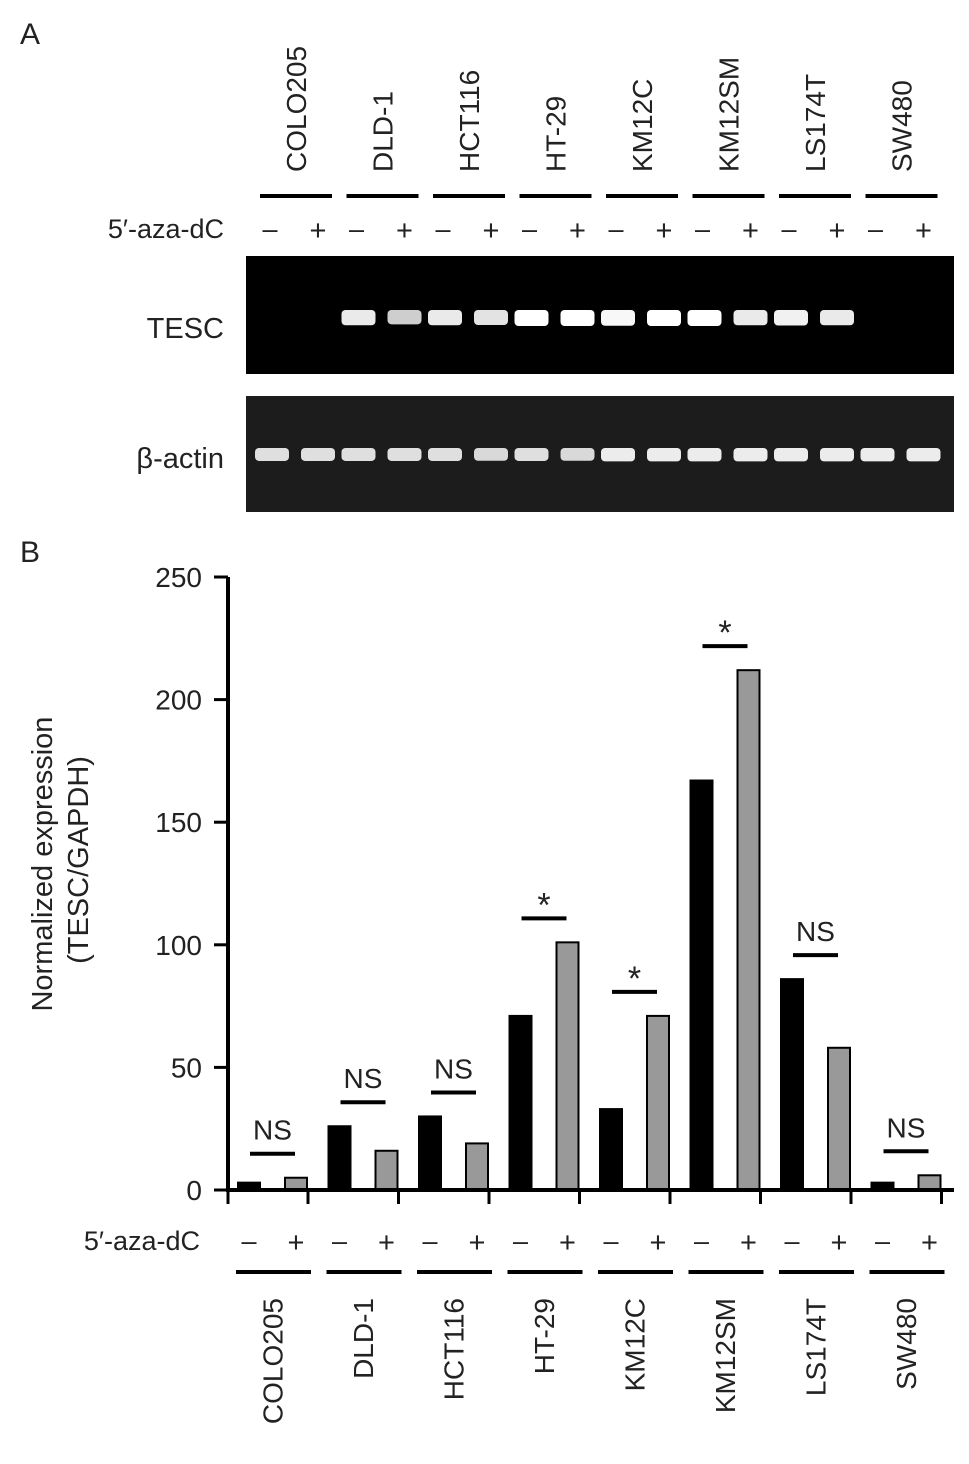 The image size is (969, 1464). What do you see at coordinates (296, 109) in the screenshot?
I see `panel-a-lane-label: COLO205` at bounding box center [296, 109].